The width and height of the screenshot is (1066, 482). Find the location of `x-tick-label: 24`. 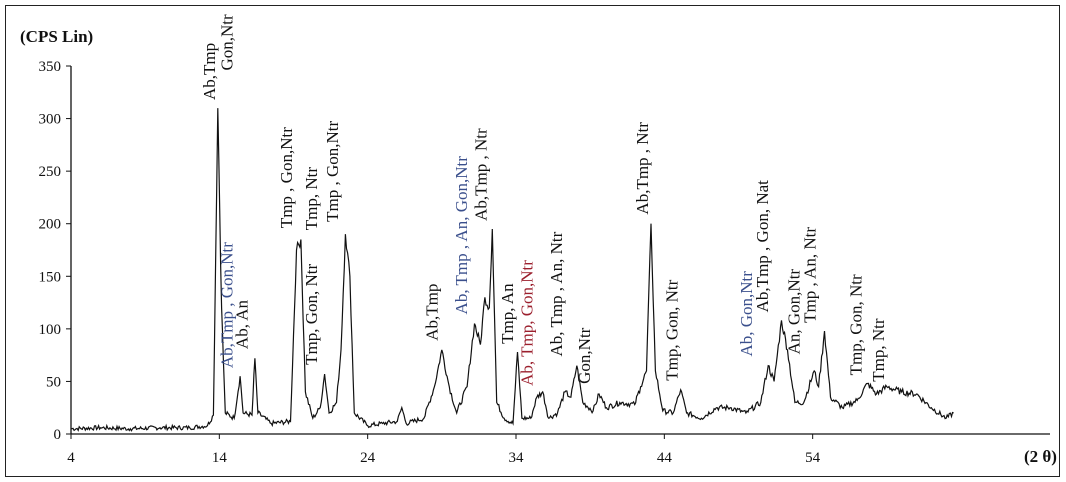

x-tick-label: 24 is located at coordinates (368, 458).